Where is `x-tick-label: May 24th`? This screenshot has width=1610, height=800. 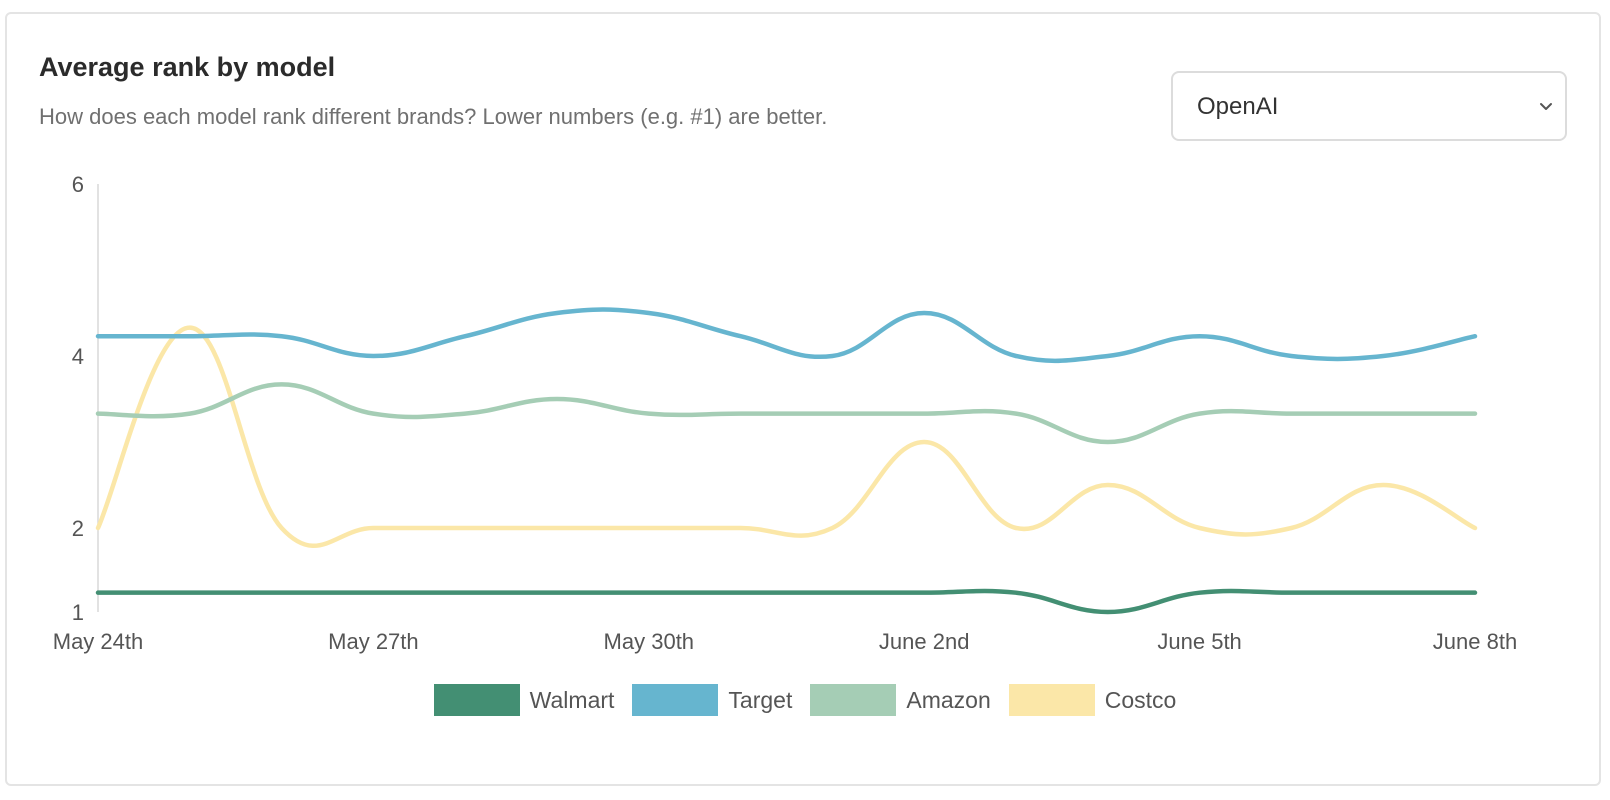 x-tick-label: May 24th is located at coordinates (98, 641).